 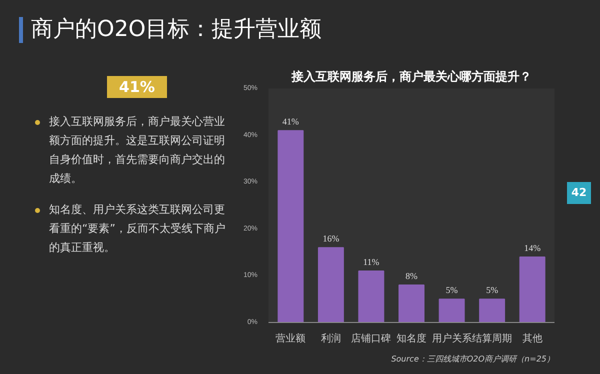 I want to click on x-tick-label: 结算周期, so click(x=492, y=338).